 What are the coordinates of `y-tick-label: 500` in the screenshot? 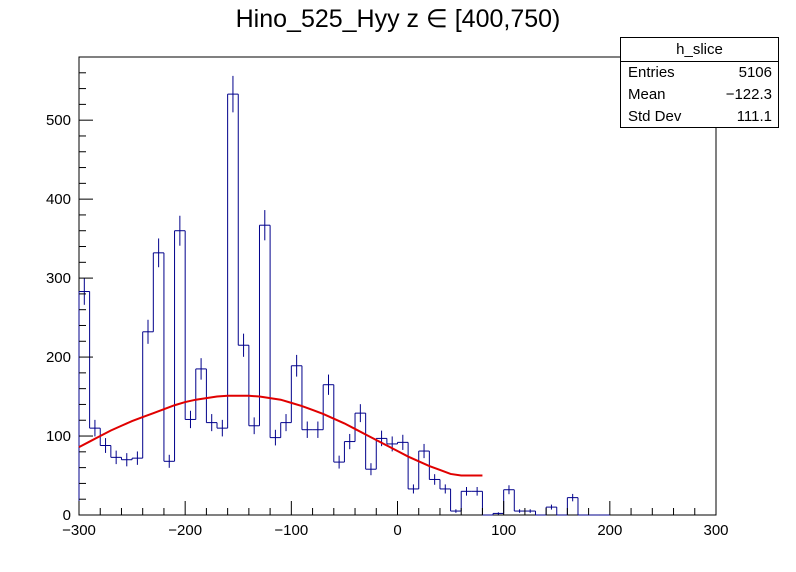 It's located at (58, 120).